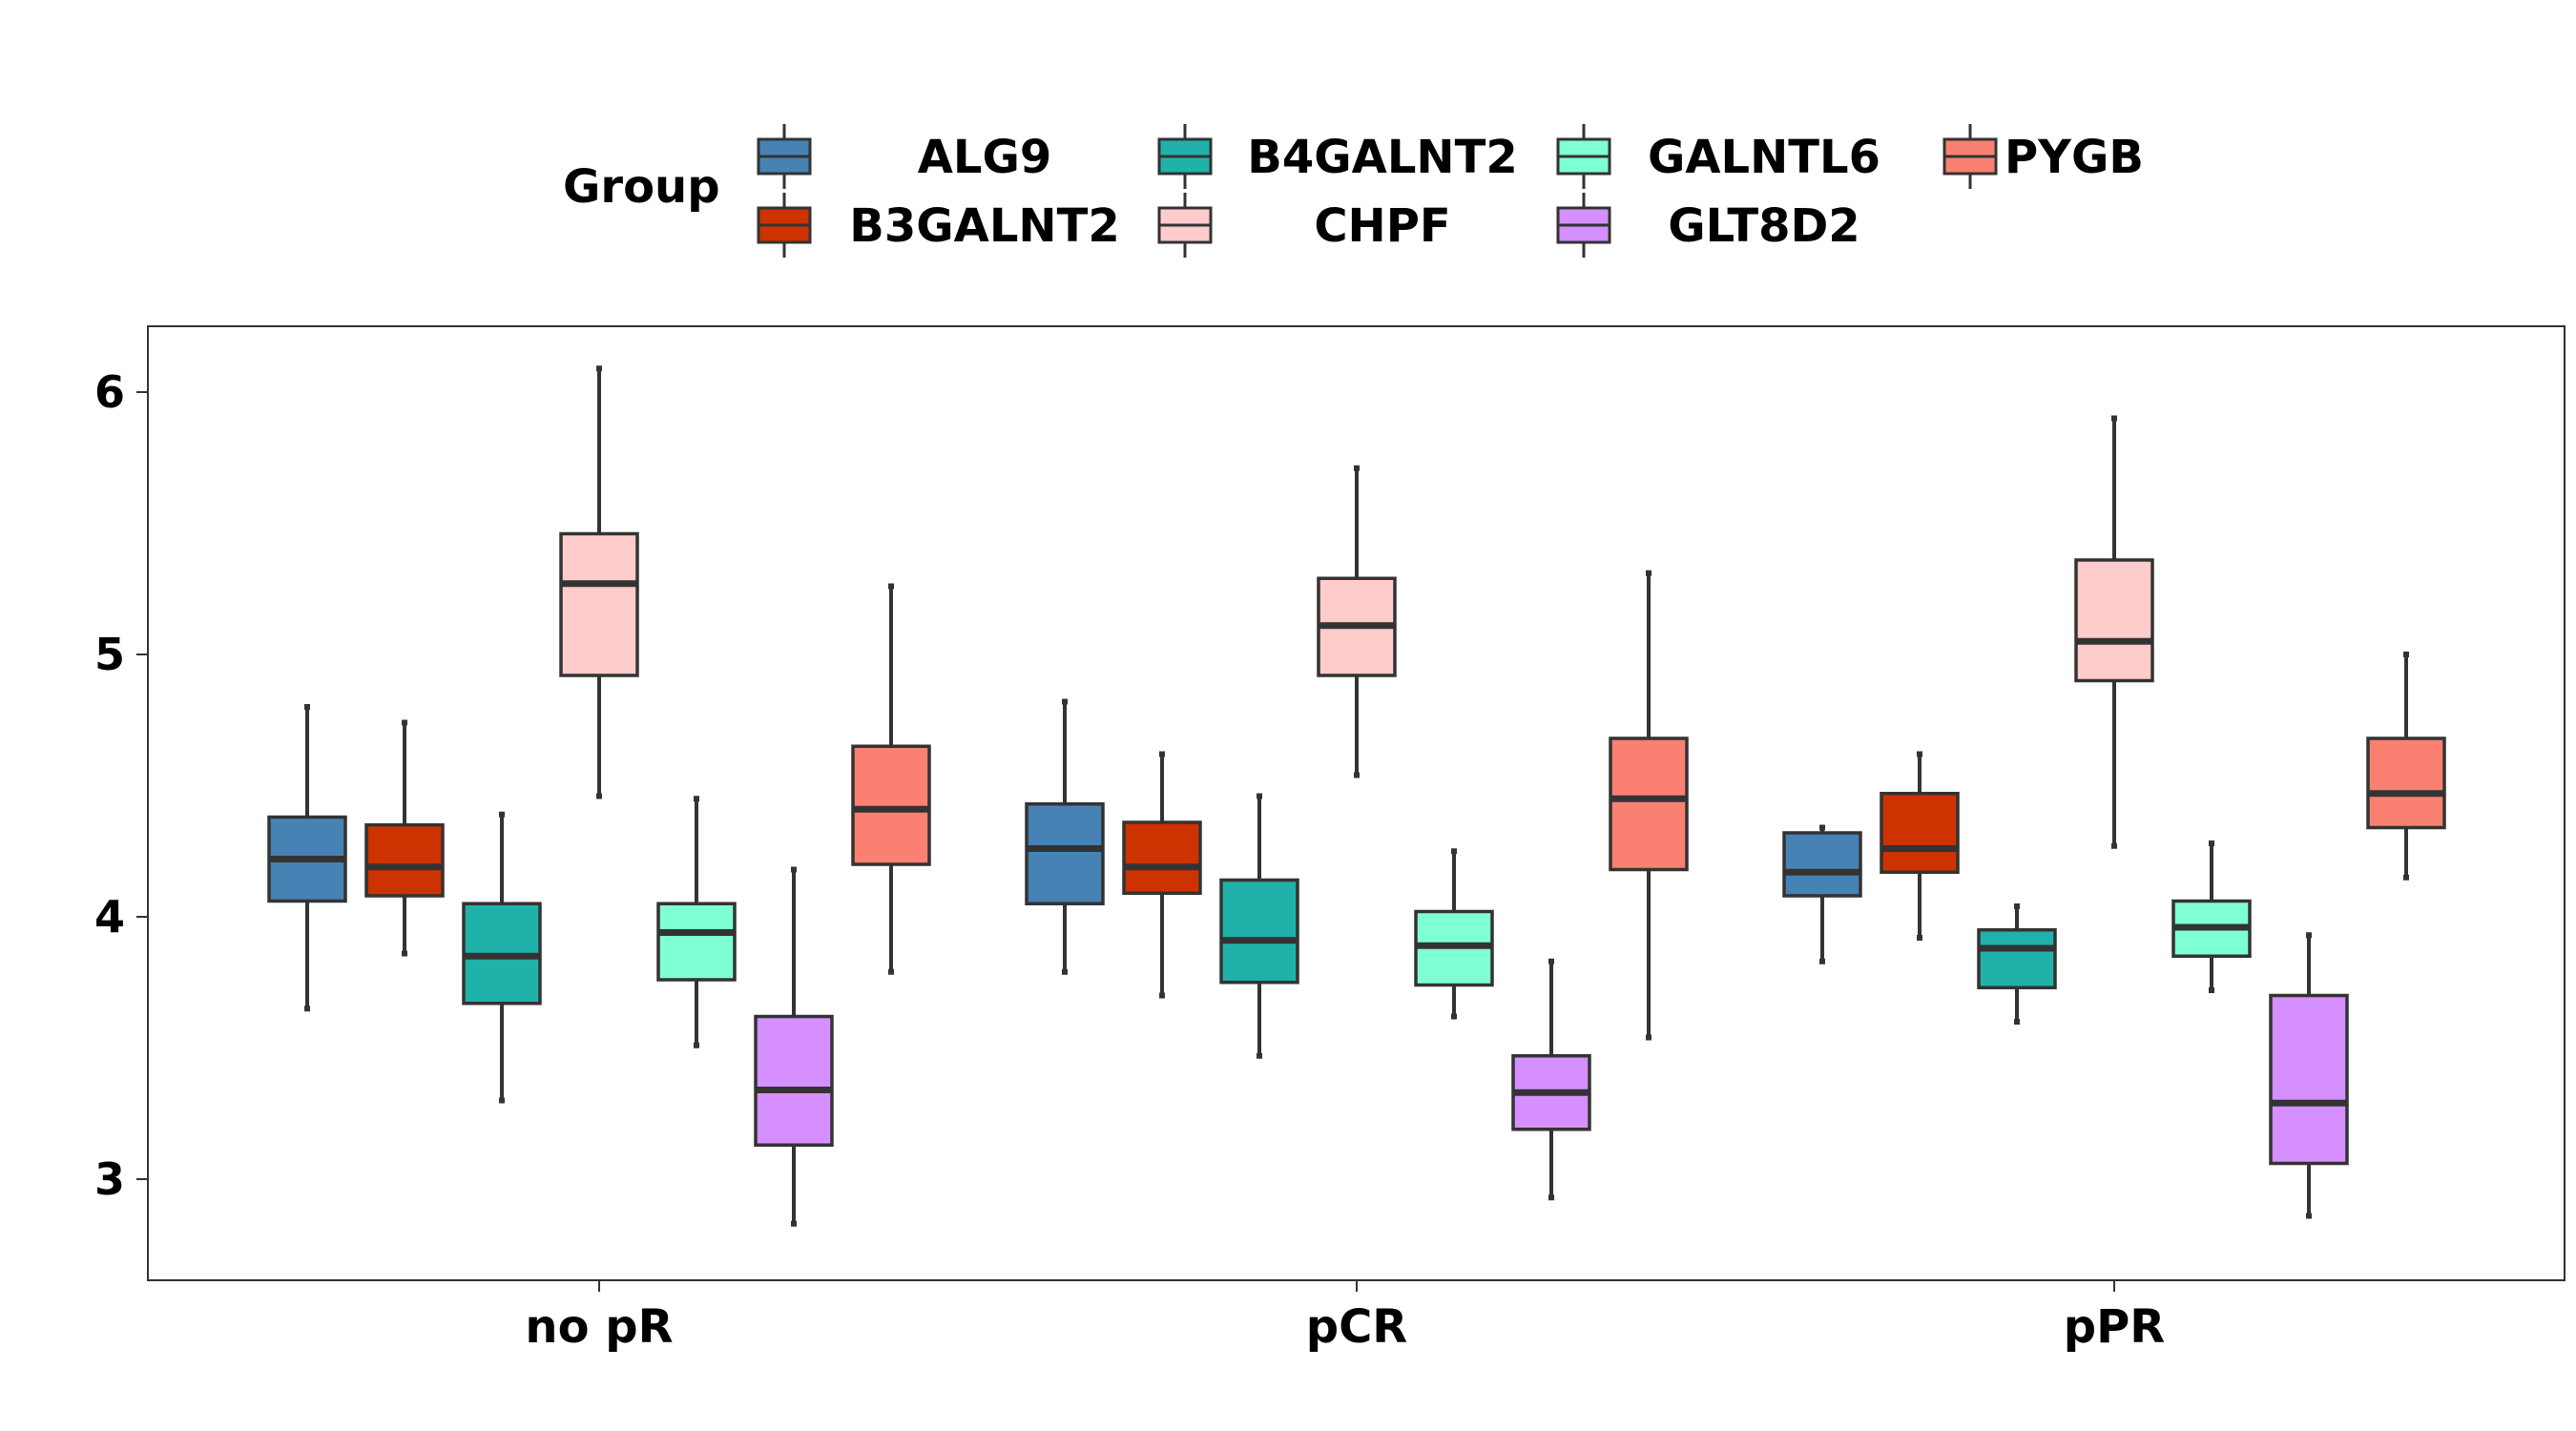 The image size is (2576, 1431). Describe the element at coordinates (1454, 934) in the screenshot. I see `box-galntl6-pcr` at that location.